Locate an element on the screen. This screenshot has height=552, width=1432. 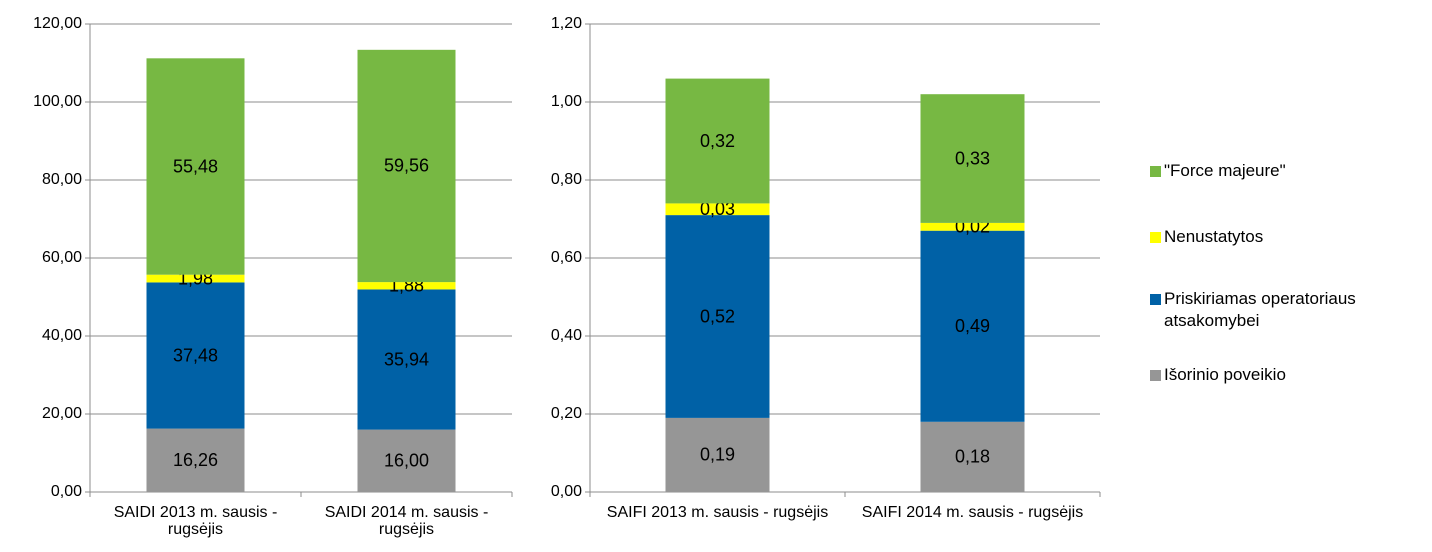
y-tick-label: 60,00 is located at coordinates (62, 257).